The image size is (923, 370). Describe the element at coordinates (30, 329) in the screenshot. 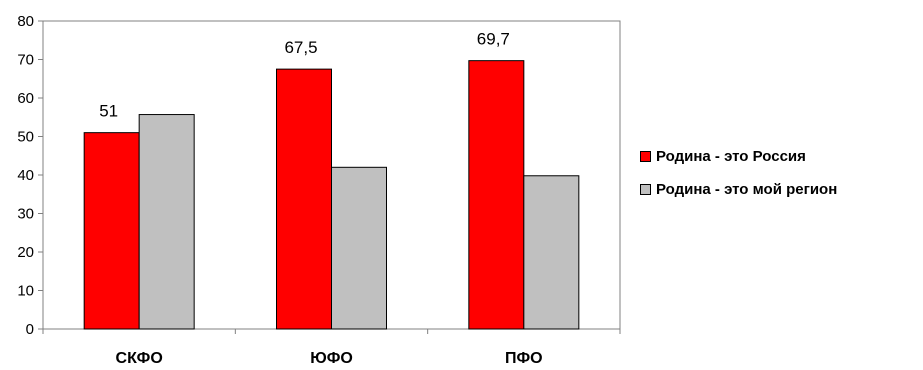

I see `y-tick-label: 0` at that location.